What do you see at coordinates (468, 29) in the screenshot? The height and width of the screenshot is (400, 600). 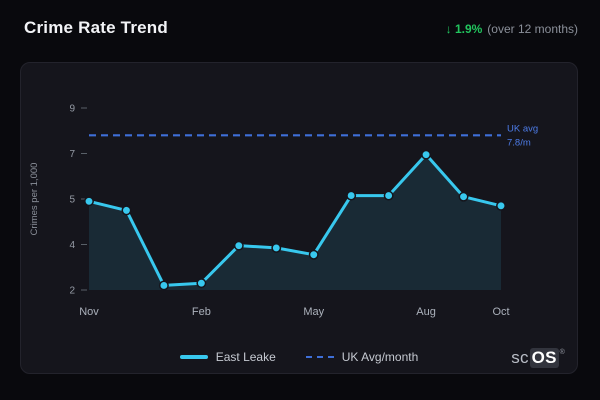 I see `trend-delta-value: 1.9%` at bounding box center [468, 29].